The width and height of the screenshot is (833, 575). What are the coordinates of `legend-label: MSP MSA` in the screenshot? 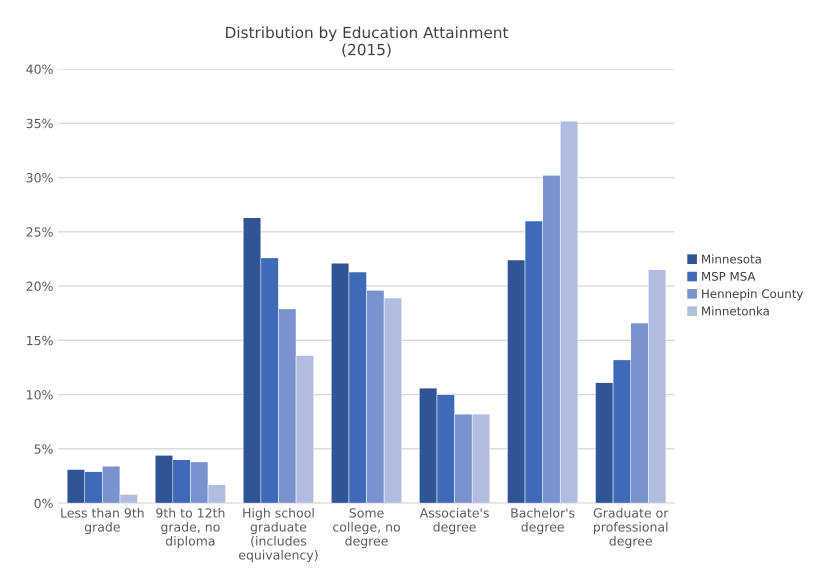 It's located at (729, 276).